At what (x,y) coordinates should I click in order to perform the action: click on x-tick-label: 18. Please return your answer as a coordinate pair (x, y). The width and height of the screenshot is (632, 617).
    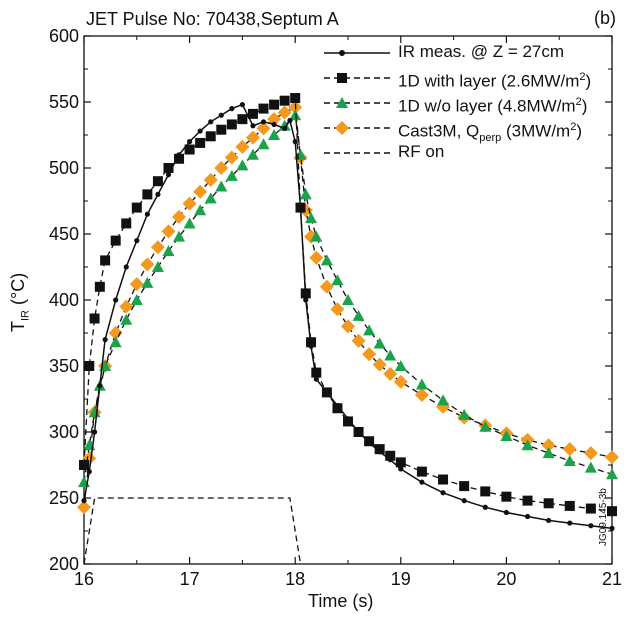
    Looking at the image, I should click on (295, 579).